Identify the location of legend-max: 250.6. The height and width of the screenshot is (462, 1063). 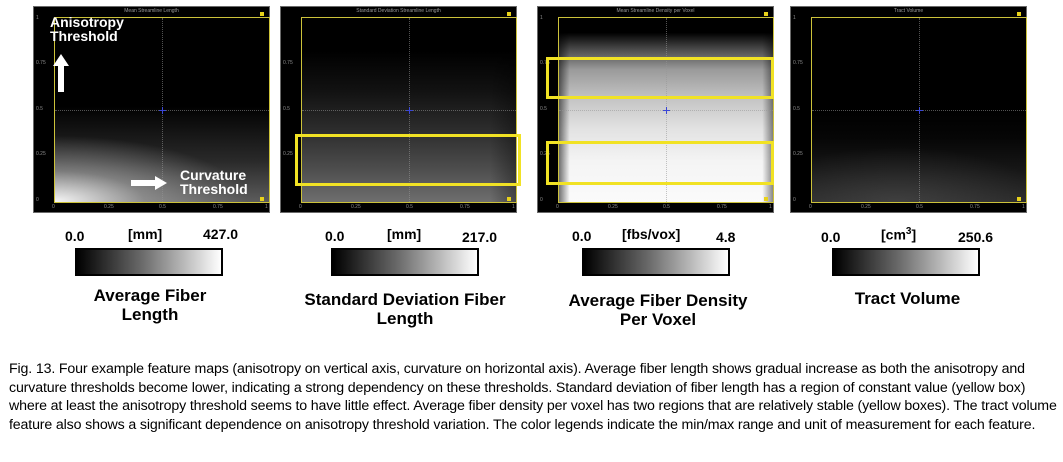
(976, 237).